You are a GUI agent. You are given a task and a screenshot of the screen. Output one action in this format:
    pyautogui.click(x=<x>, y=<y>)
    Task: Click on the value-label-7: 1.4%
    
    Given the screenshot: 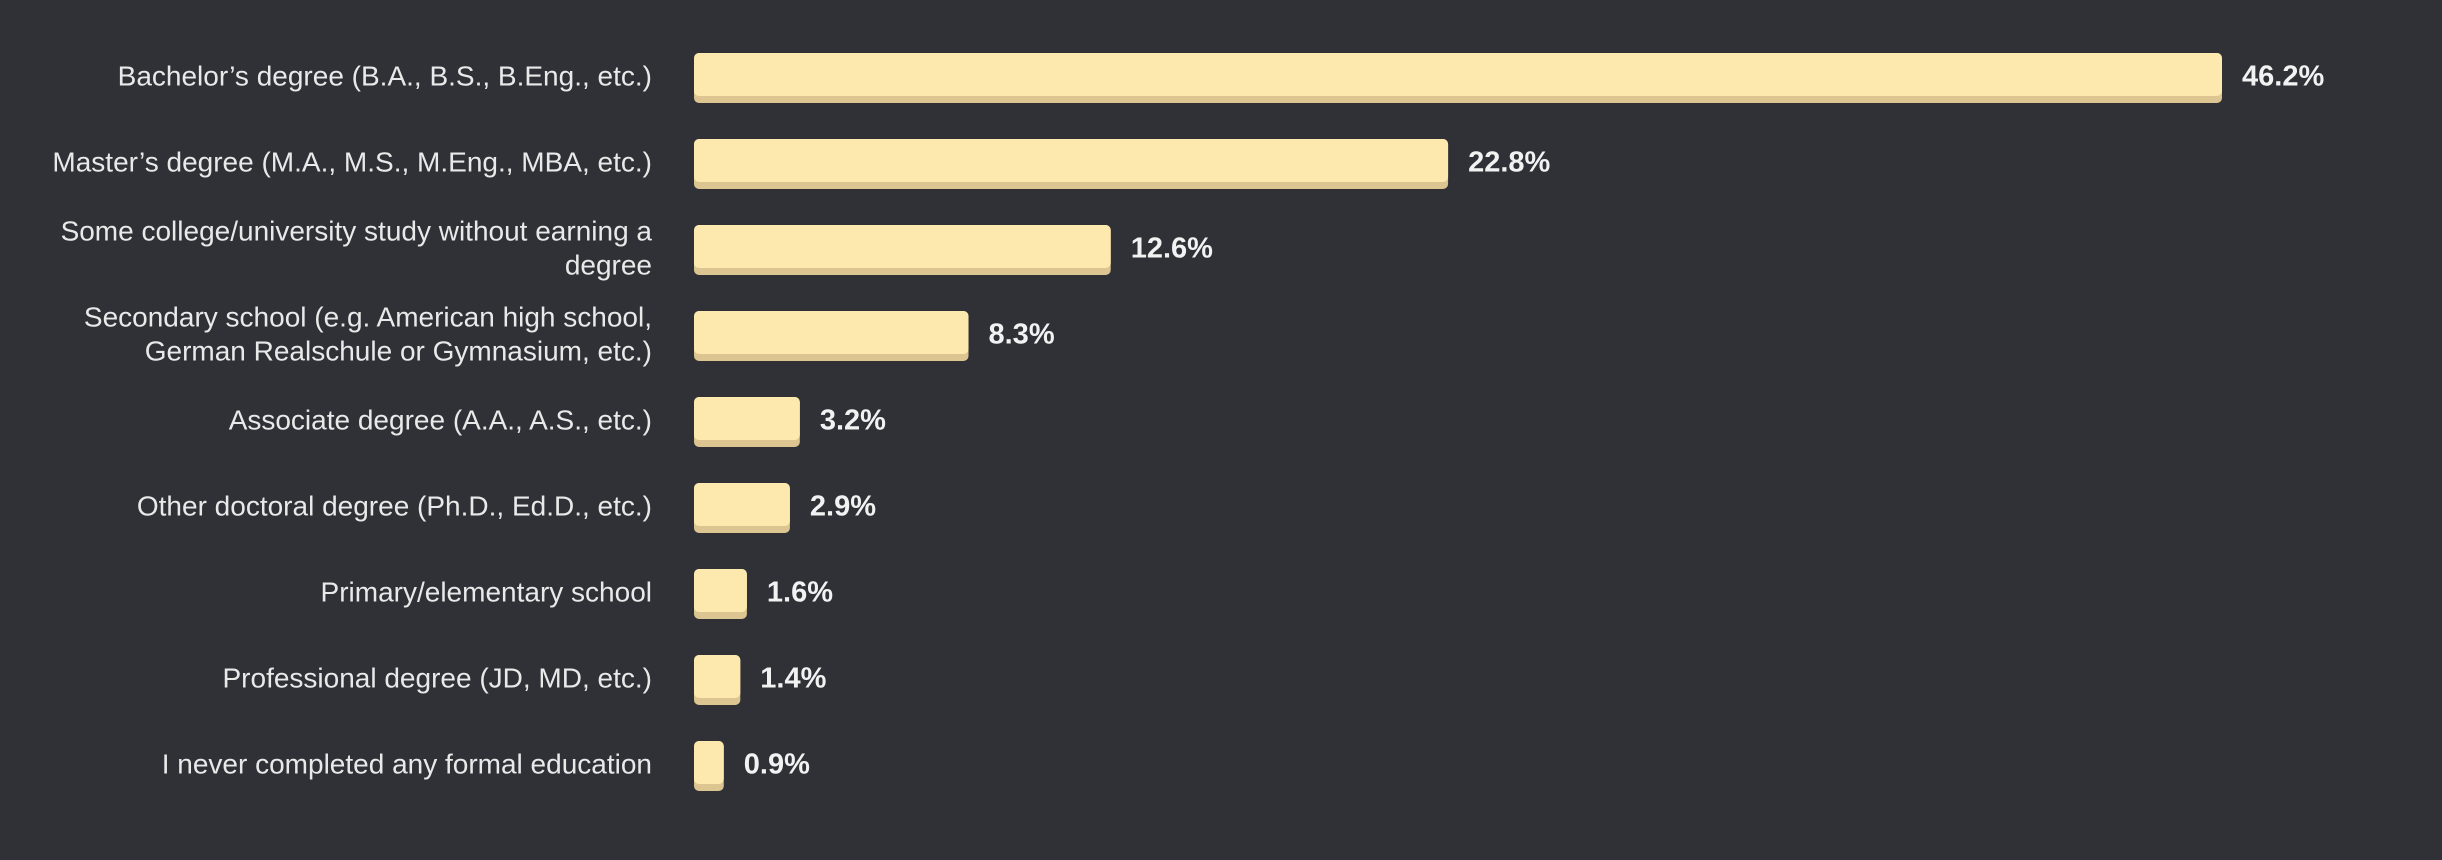 What is the action you would take?
    pyautogui.click(x=793, y=679)
    